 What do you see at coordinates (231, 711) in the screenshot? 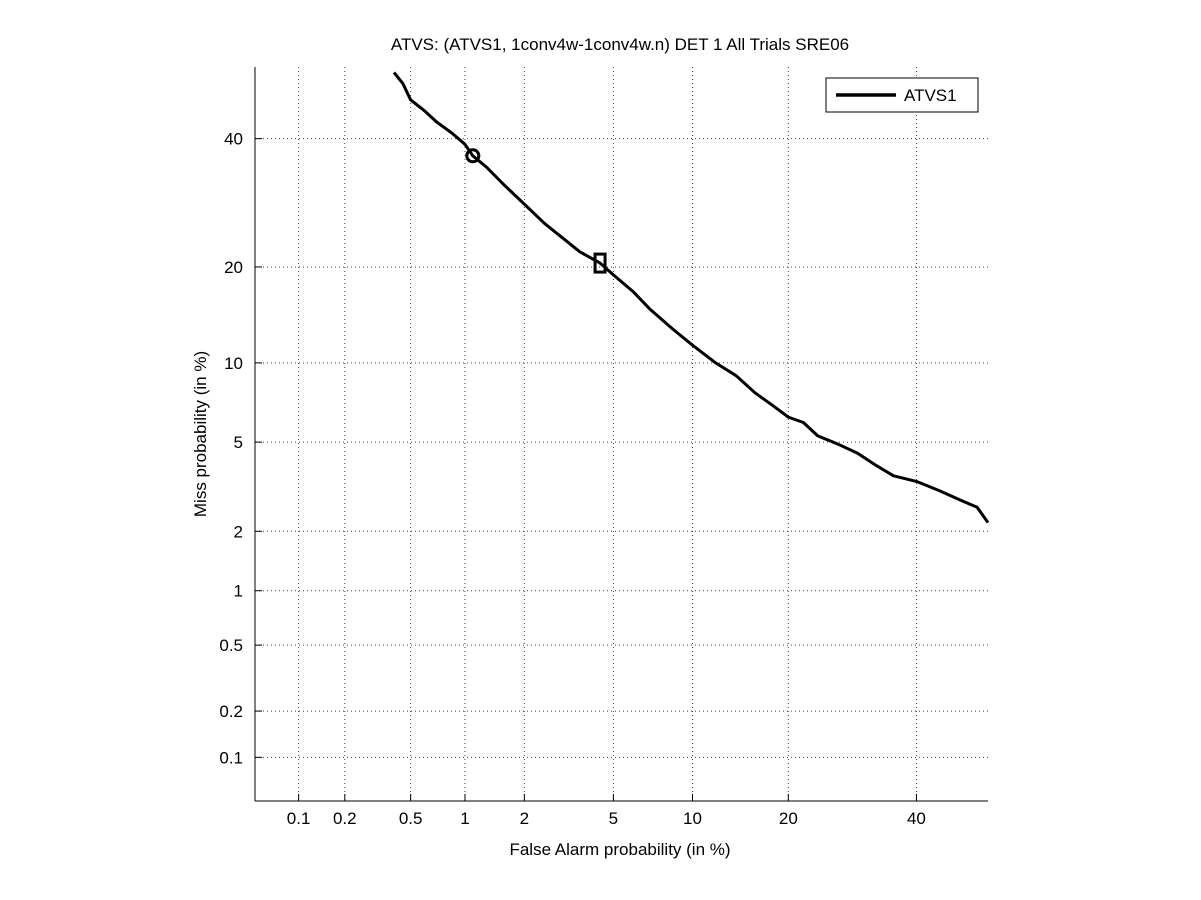
I see `y-tick-label: 0.2` at bounding box center [231, 711].